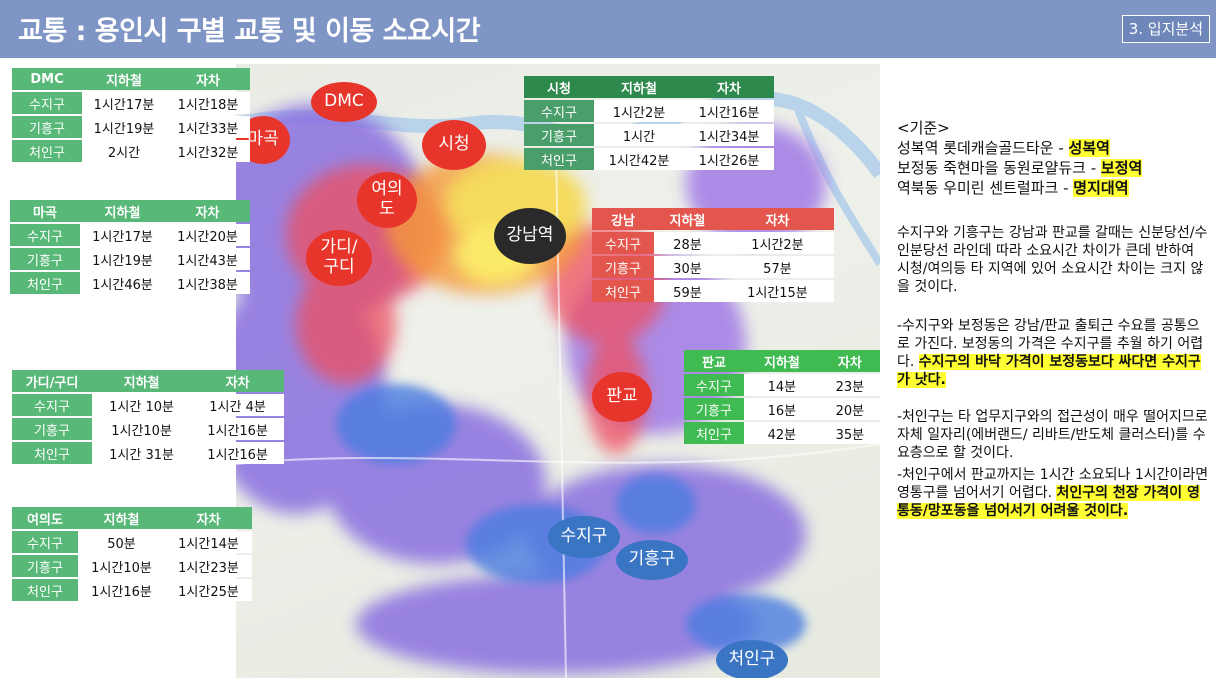 The image size is (1216, 684). Describe the element at coordinates (983, 148) in the screenshot. I see `criteria-text: 성복역 롯데캐슬골드타운 -` at that location.